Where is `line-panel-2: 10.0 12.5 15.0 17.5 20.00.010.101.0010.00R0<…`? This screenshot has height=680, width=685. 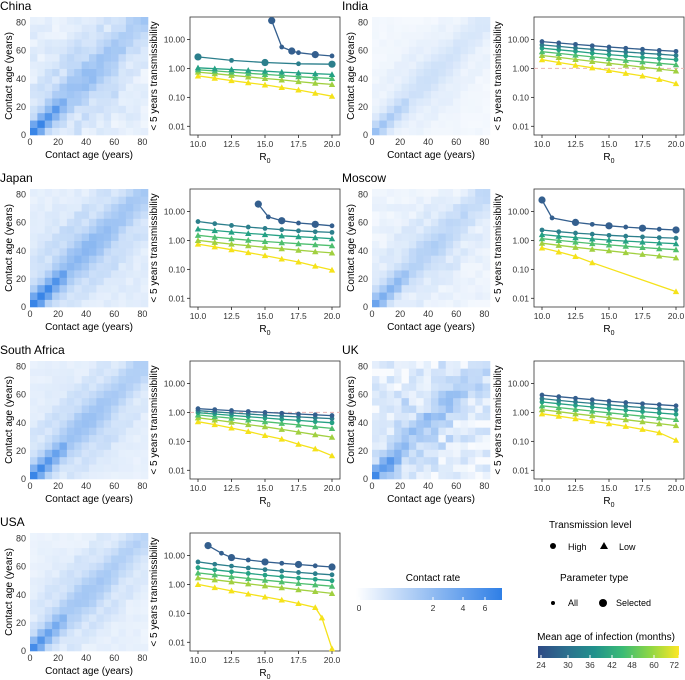 line-panel-2: 10.0 12.5 15.0 17.5 20.00.010.101.0010.00R0<… is located at coordinates (245, 262).